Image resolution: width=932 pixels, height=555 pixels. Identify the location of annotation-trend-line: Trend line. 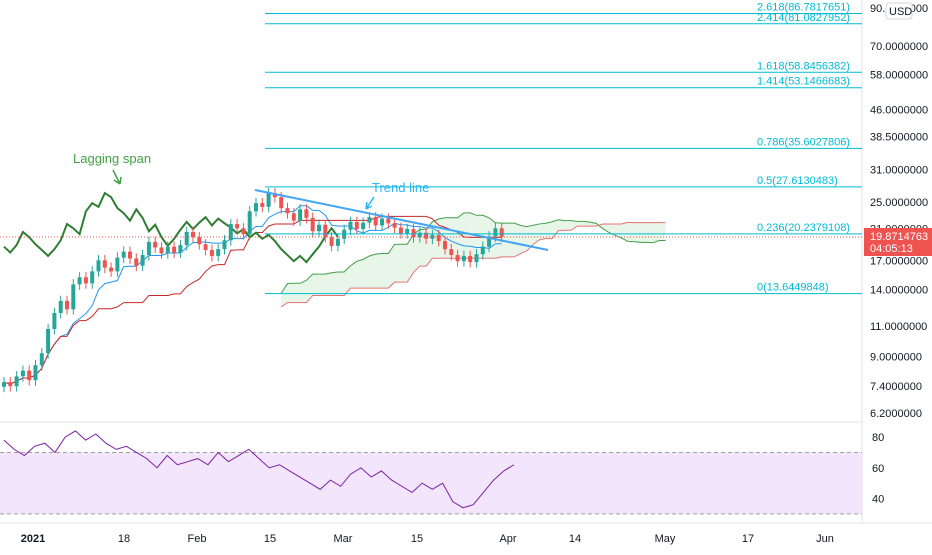
(400, 187).